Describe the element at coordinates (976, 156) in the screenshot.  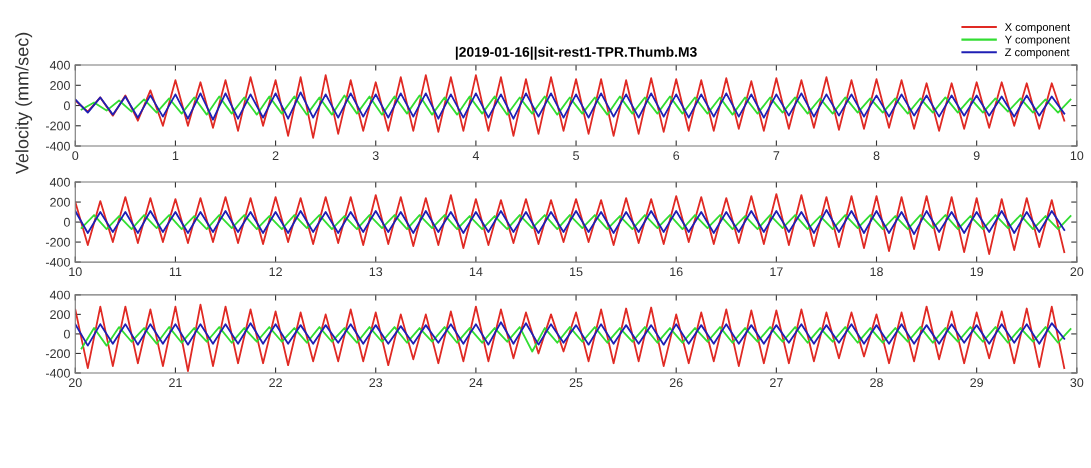
I see `x-tick-label: 9` at that location.